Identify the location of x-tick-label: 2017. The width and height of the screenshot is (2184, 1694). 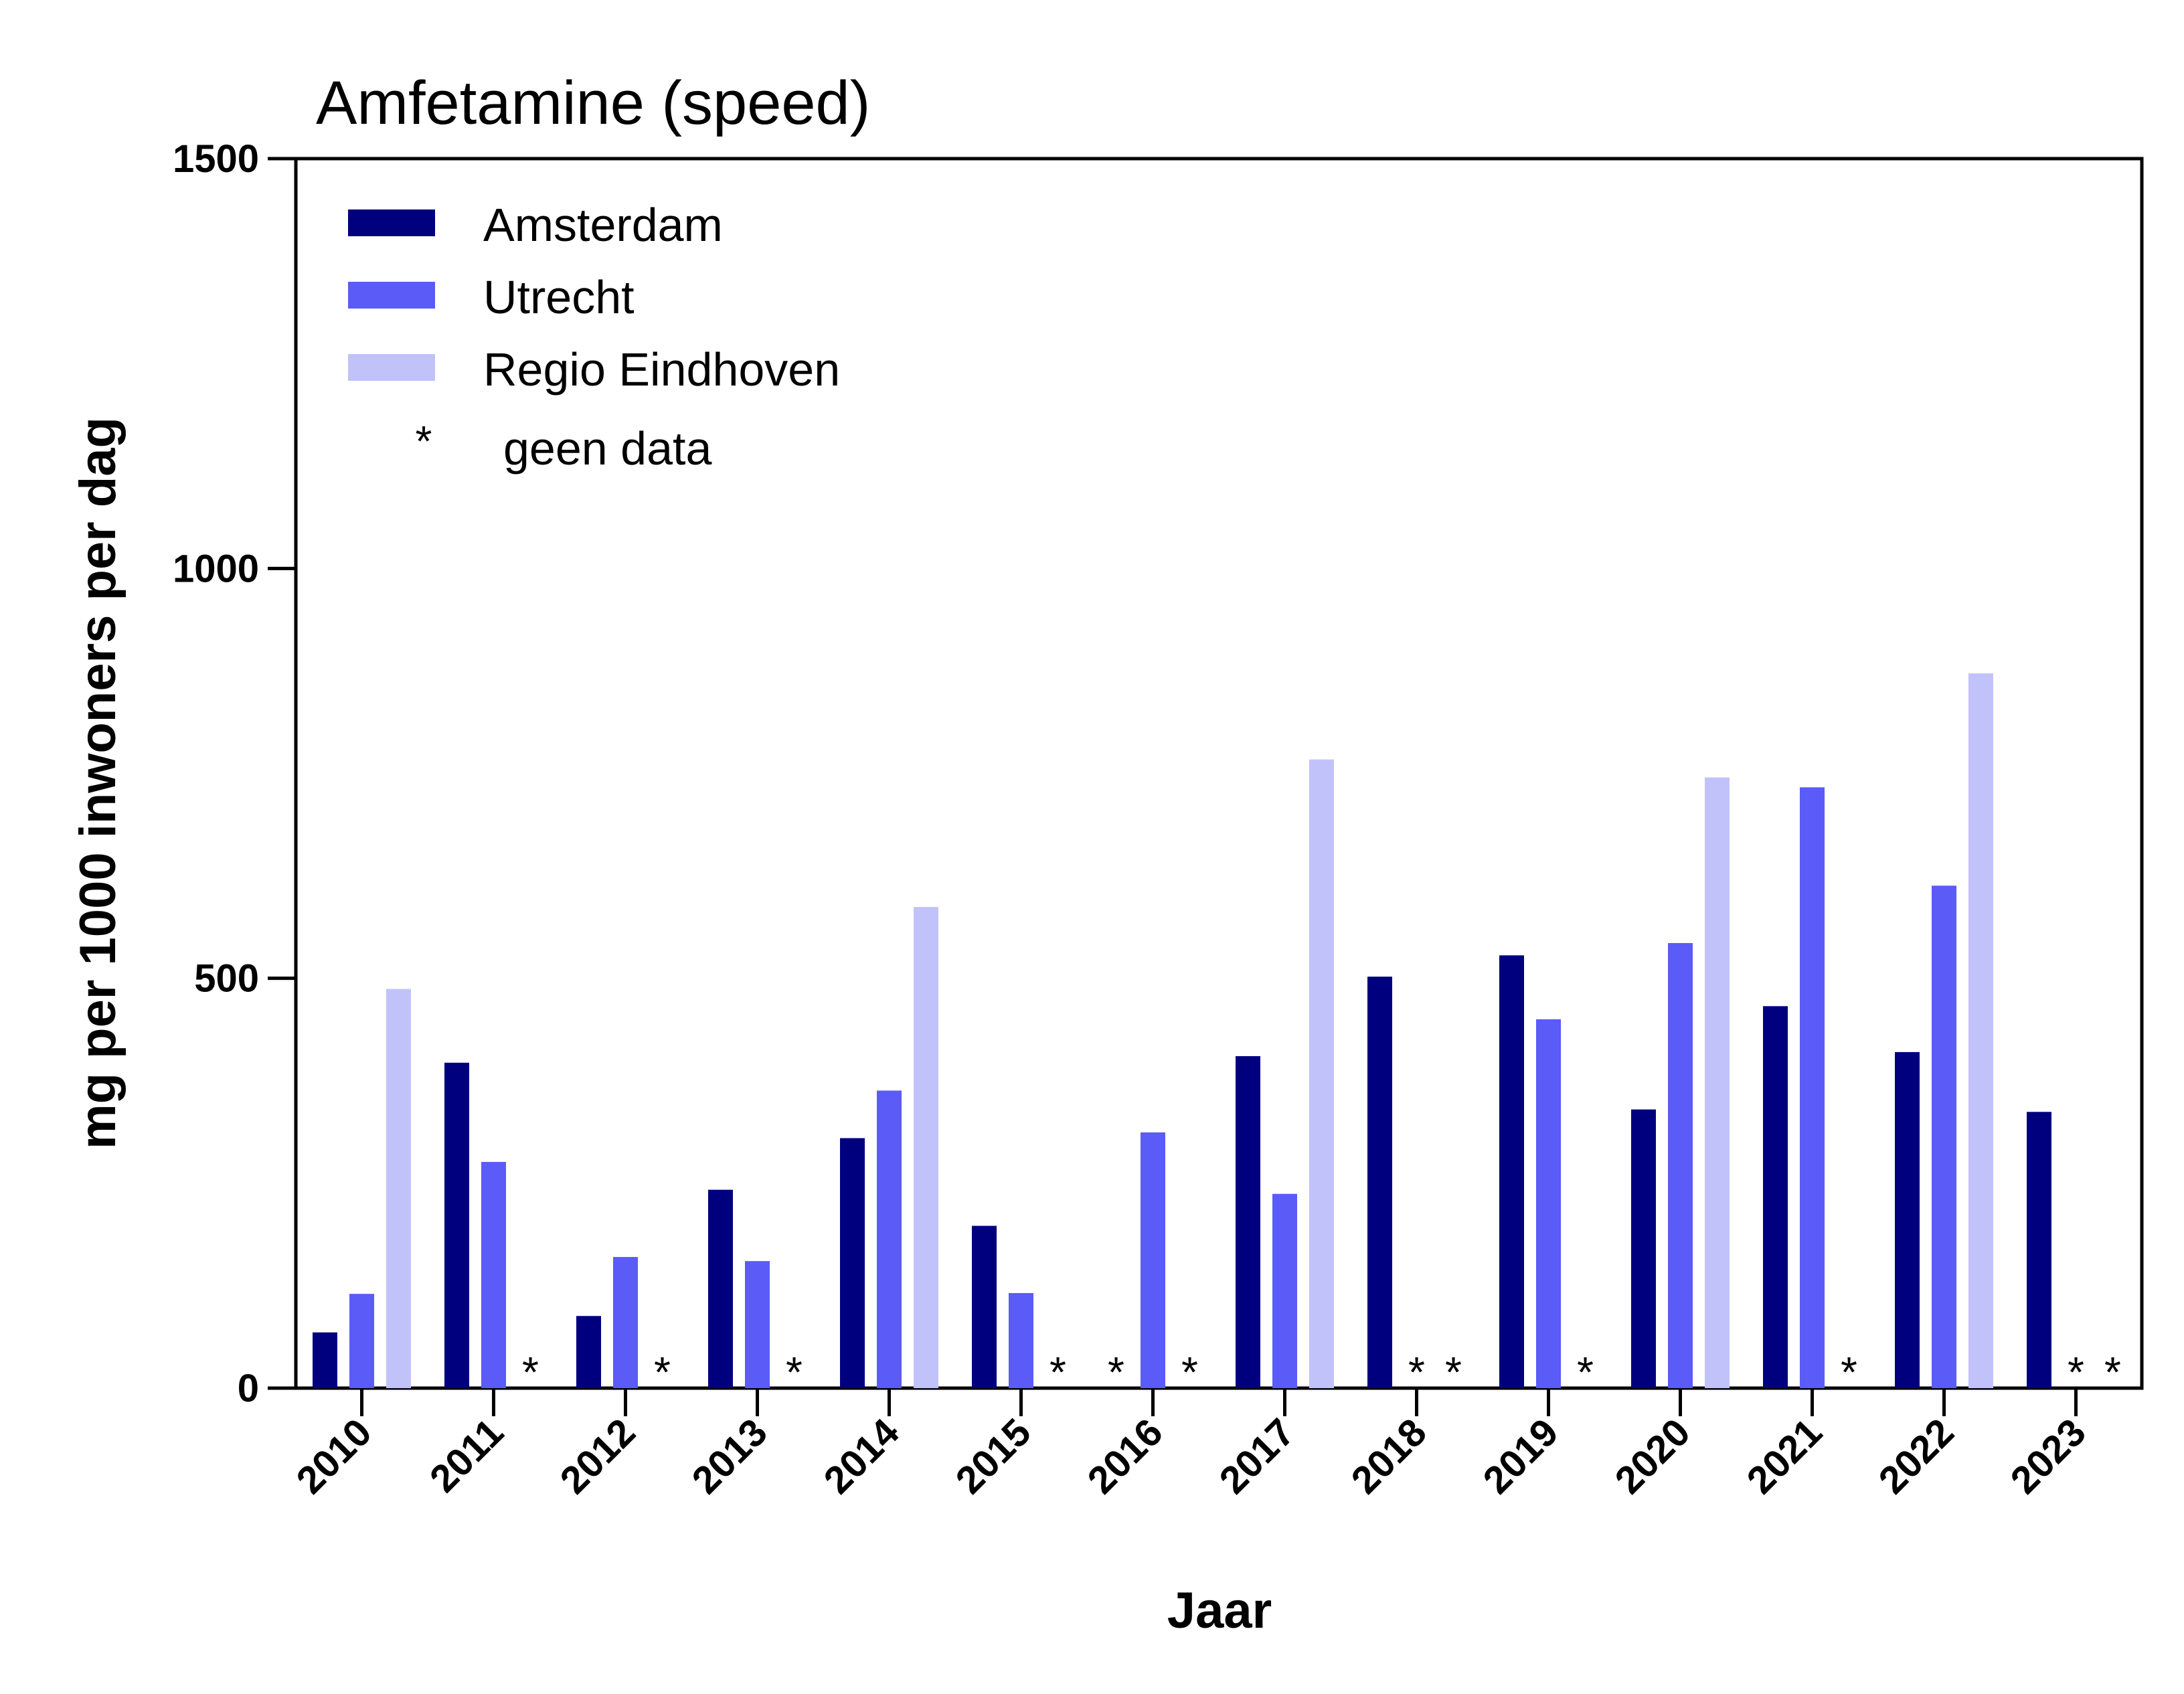
(1257, 1456).